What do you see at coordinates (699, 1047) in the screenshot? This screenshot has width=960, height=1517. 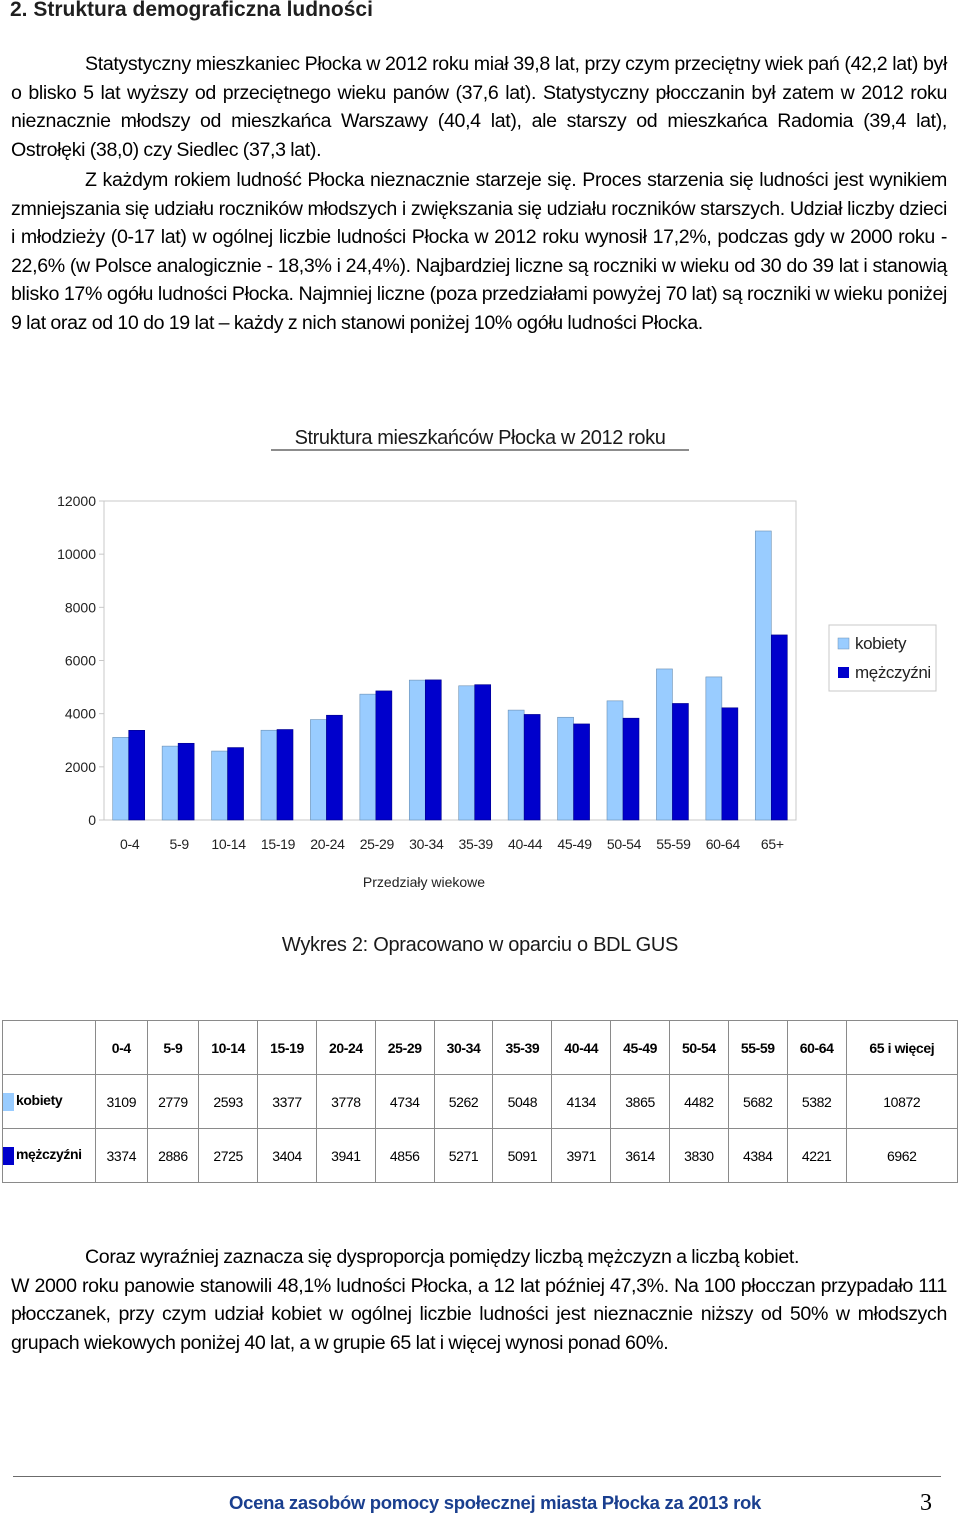 I see `table-header-cell: 50-54` at bounding box center [699, 1047].